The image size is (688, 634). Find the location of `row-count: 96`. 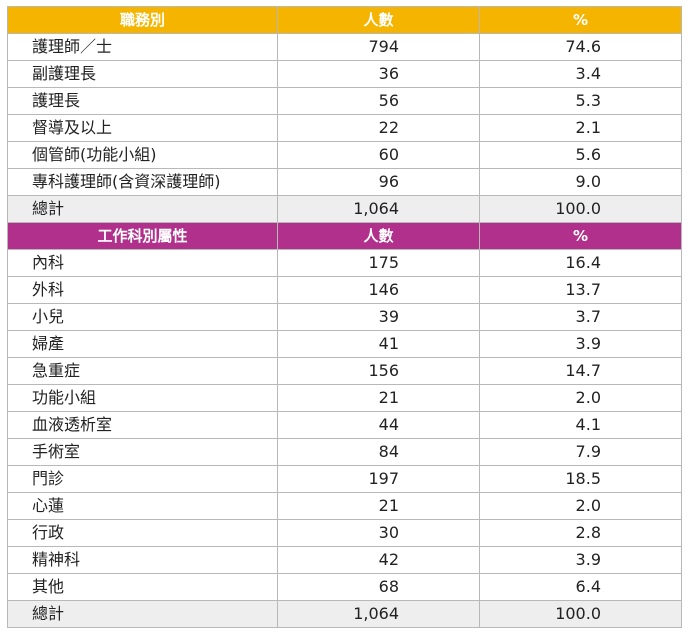

row-count: 96 is located at coordinates (378, 182).